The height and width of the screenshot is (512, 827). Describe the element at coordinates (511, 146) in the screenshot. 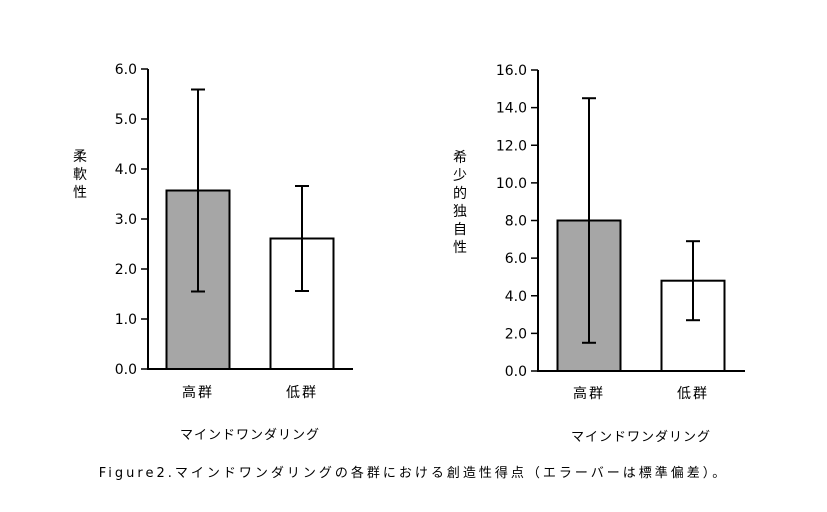

I see `y-tick-label: 12.0` at that location.